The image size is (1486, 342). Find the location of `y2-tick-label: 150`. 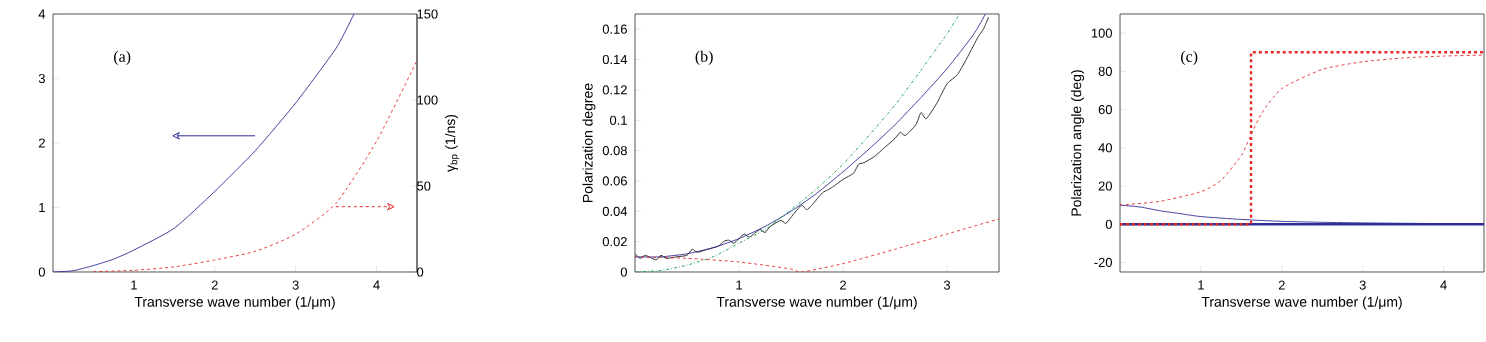

y2-tick-label: 150 is located at coordinates (427, 14).